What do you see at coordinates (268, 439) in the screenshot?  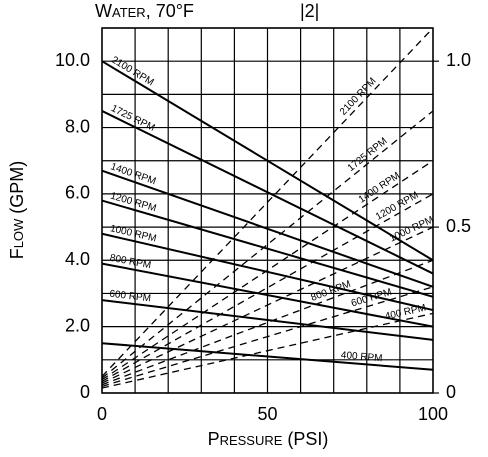 I see `x-axis-label: Pressure (PSI)` at bounding box center [268, 439].